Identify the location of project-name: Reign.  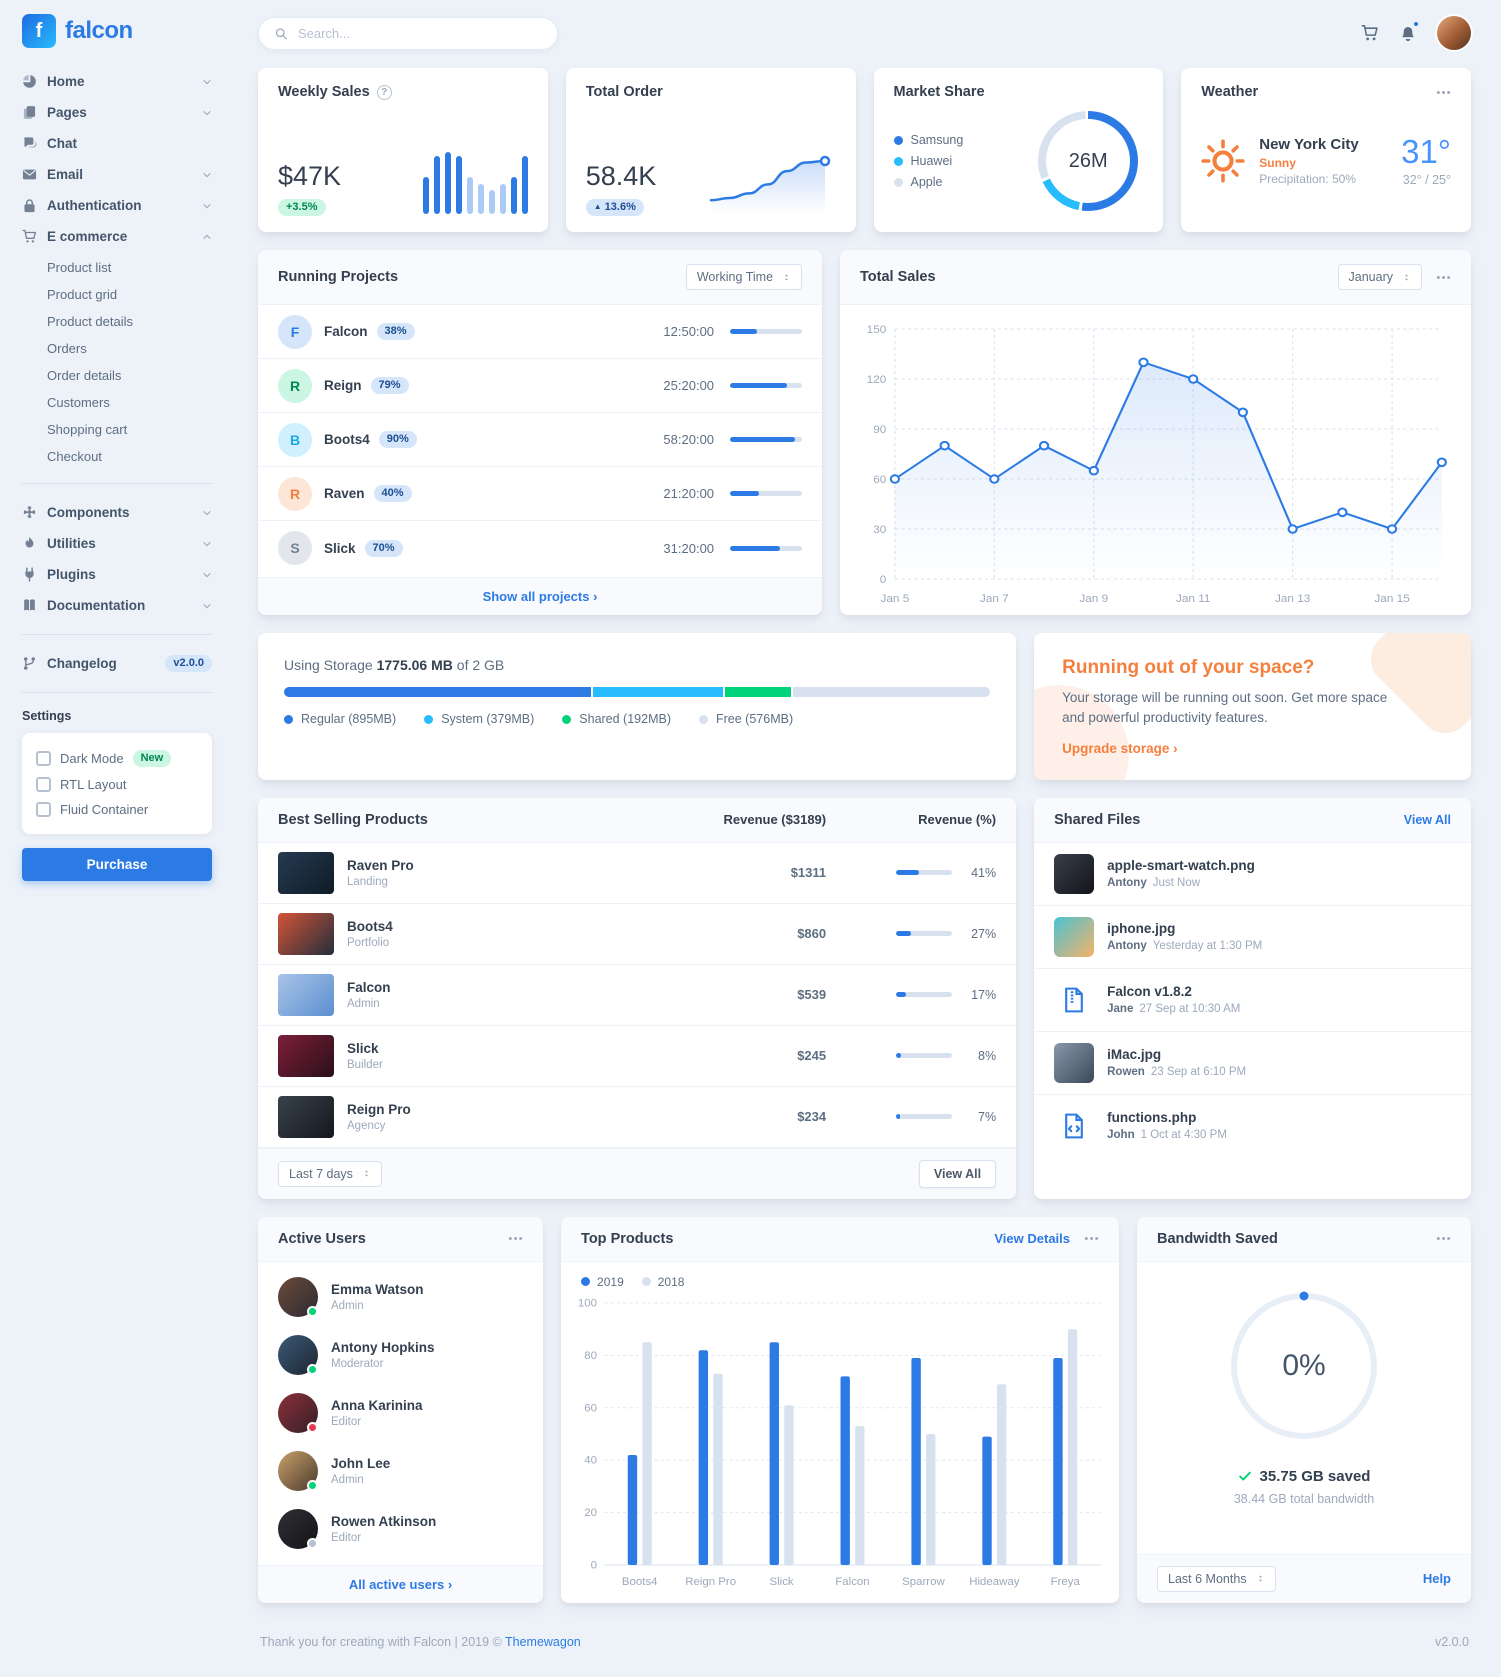
(343, 385).